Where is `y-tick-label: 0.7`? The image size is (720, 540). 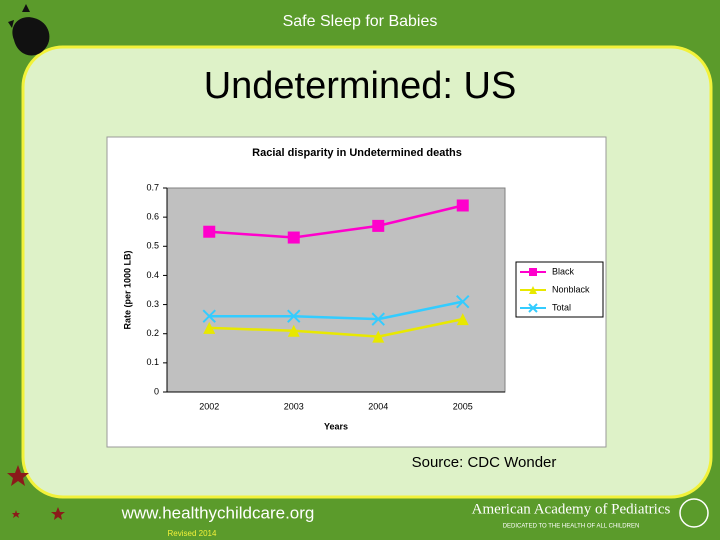
y-tick-label: 0.7 is located at coordinates (152, 187).